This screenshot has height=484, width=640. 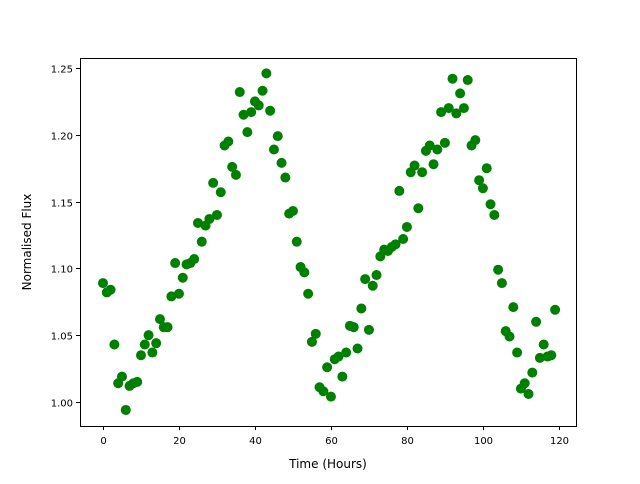 What do you see at coordinates (179, 441) in the screenshot?
I see `x-tick-label: 20` at bounding box center [179, 441].